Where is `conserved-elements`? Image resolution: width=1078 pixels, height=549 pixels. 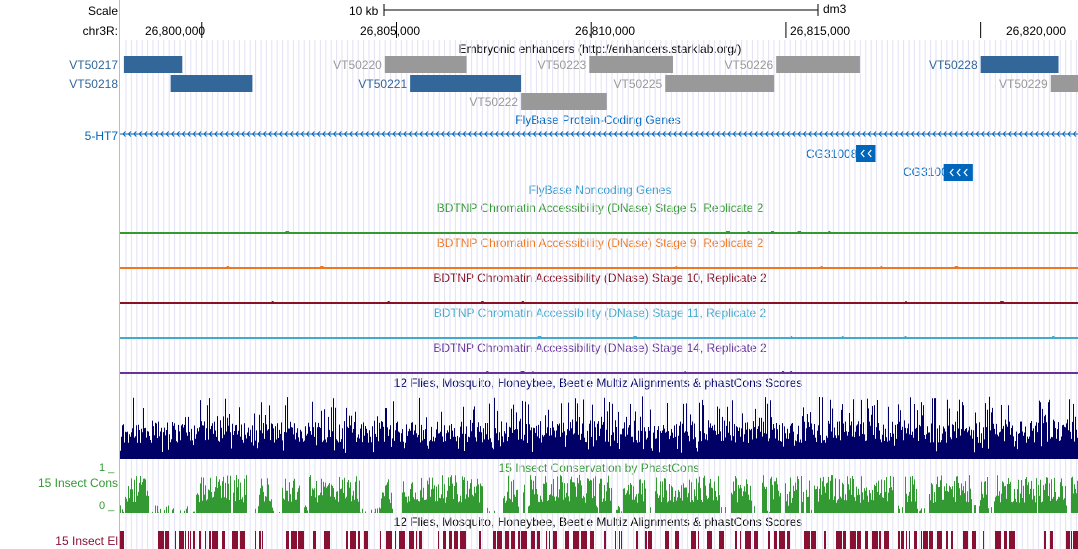 conserved-elements is located at coordinates (599, 540).